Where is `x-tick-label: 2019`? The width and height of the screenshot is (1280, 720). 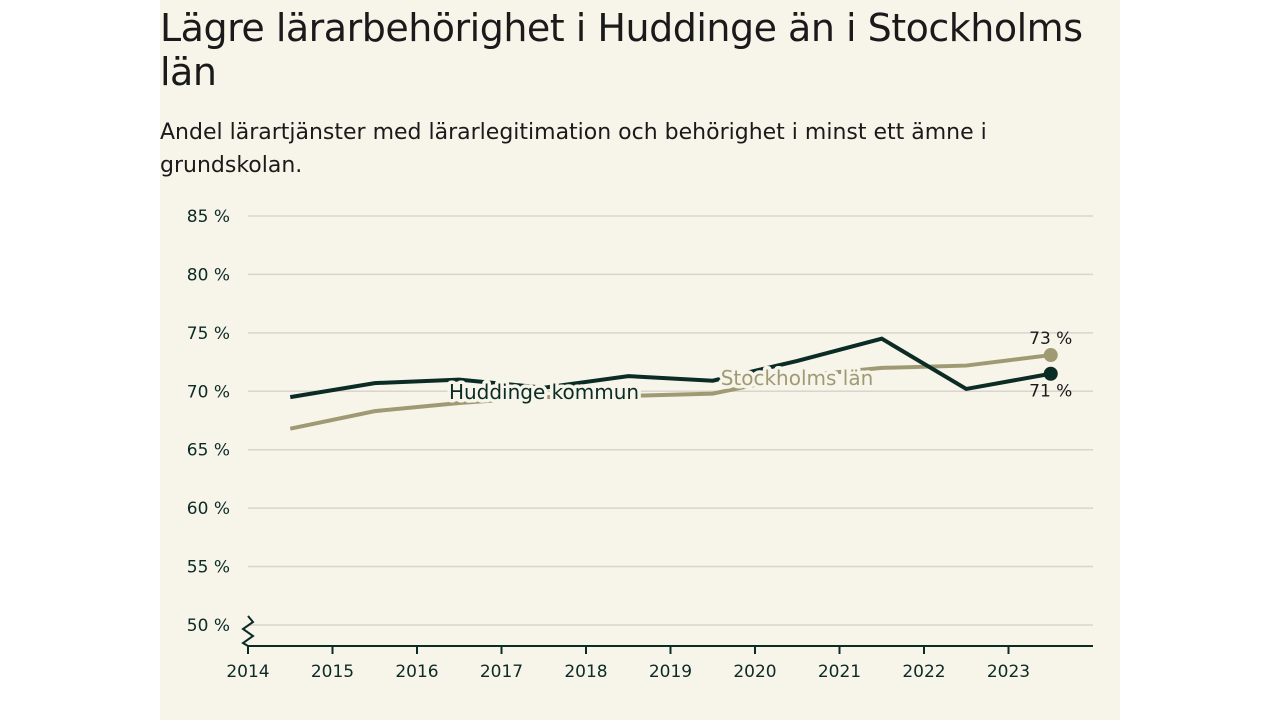 x-tick-label: 2019 is located at coordinates (670, 672).